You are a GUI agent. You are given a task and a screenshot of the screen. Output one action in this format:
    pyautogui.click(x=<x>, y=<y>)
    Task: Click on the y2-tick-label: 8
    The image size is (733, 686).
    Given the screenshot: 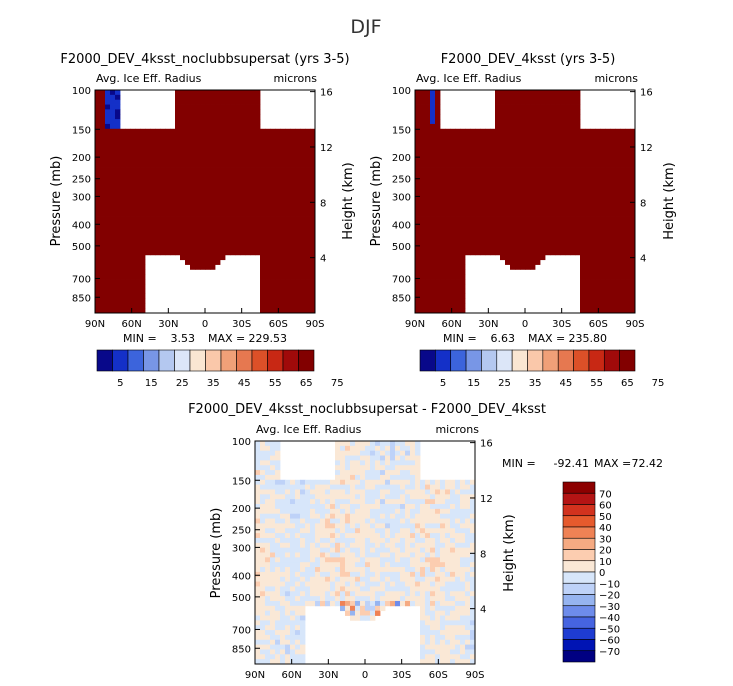 What is the action you would take?
    pyautogui.click(x=323, y=203)
    